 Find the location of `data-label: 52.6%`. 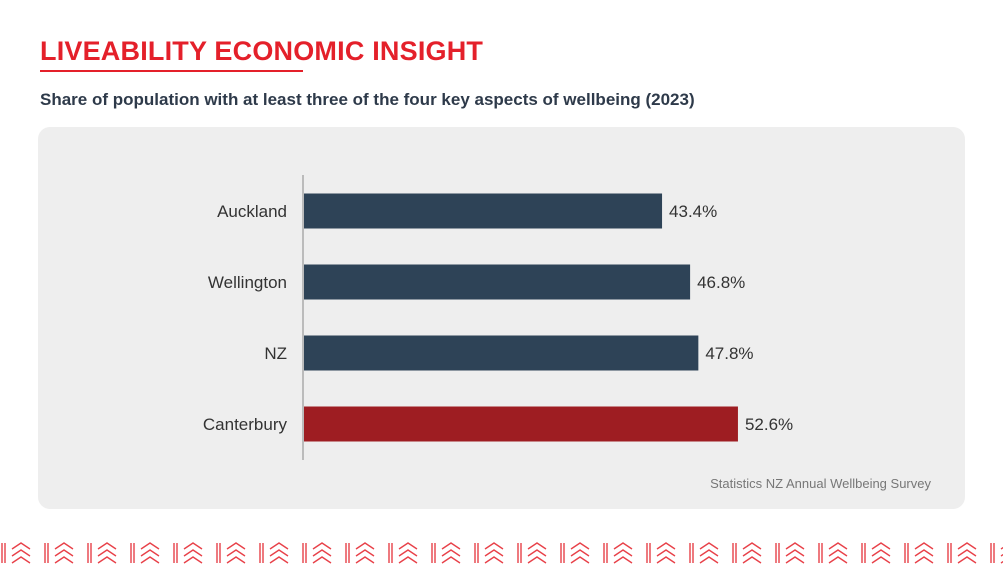

data-label: 52.6% is located at coordinates (769, 424).